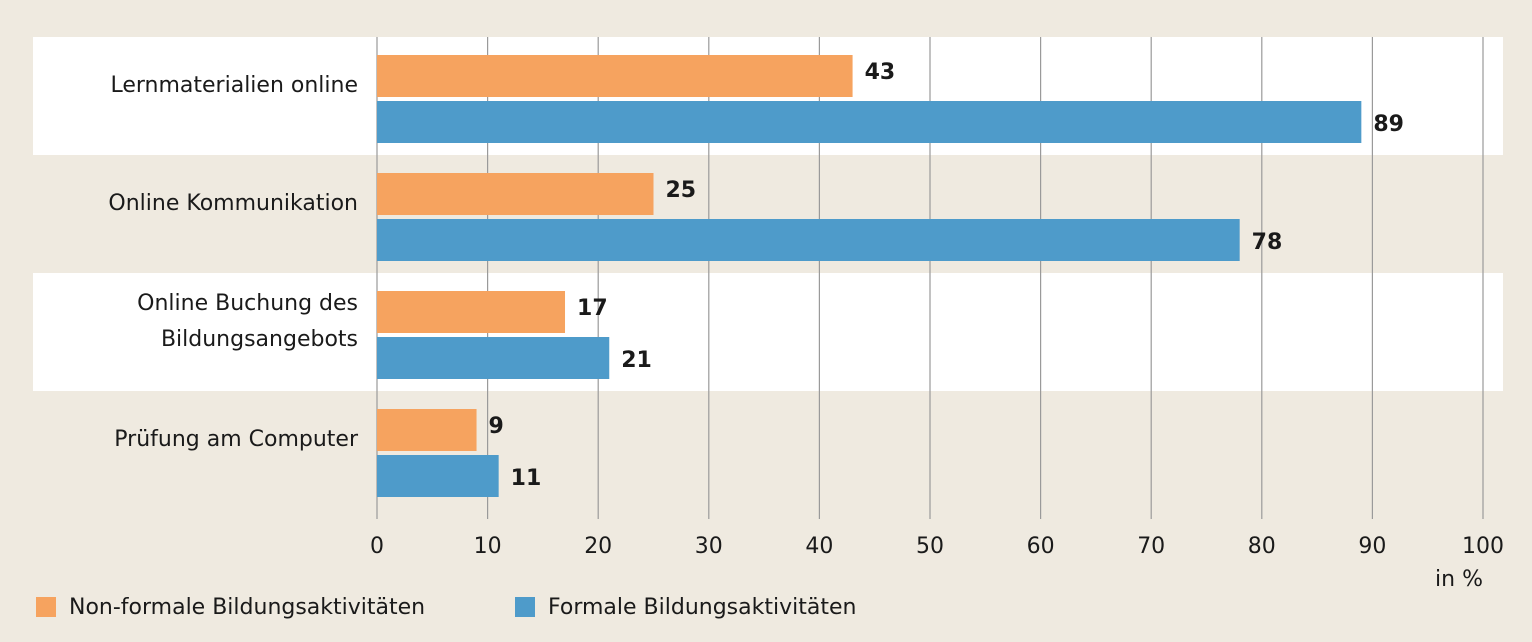 This screenshot has width=1532, height=642. I want to click on x-tick-label: 60, so click(1041, 546).